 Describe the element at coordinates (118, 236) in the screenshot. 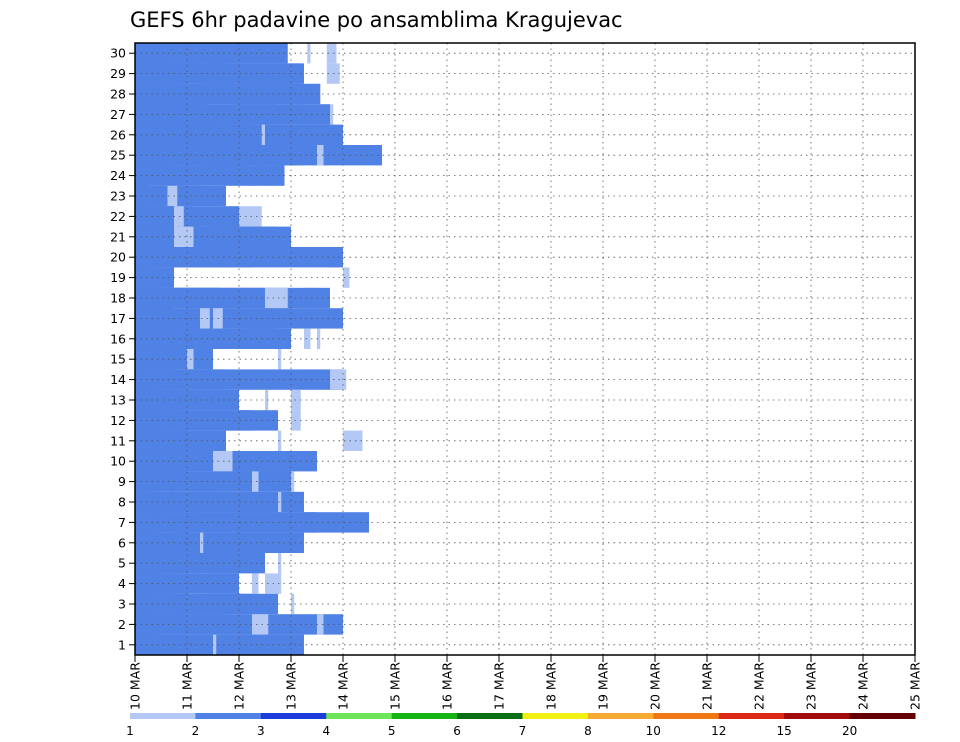

I see `y-tick-label: 21` at that location.